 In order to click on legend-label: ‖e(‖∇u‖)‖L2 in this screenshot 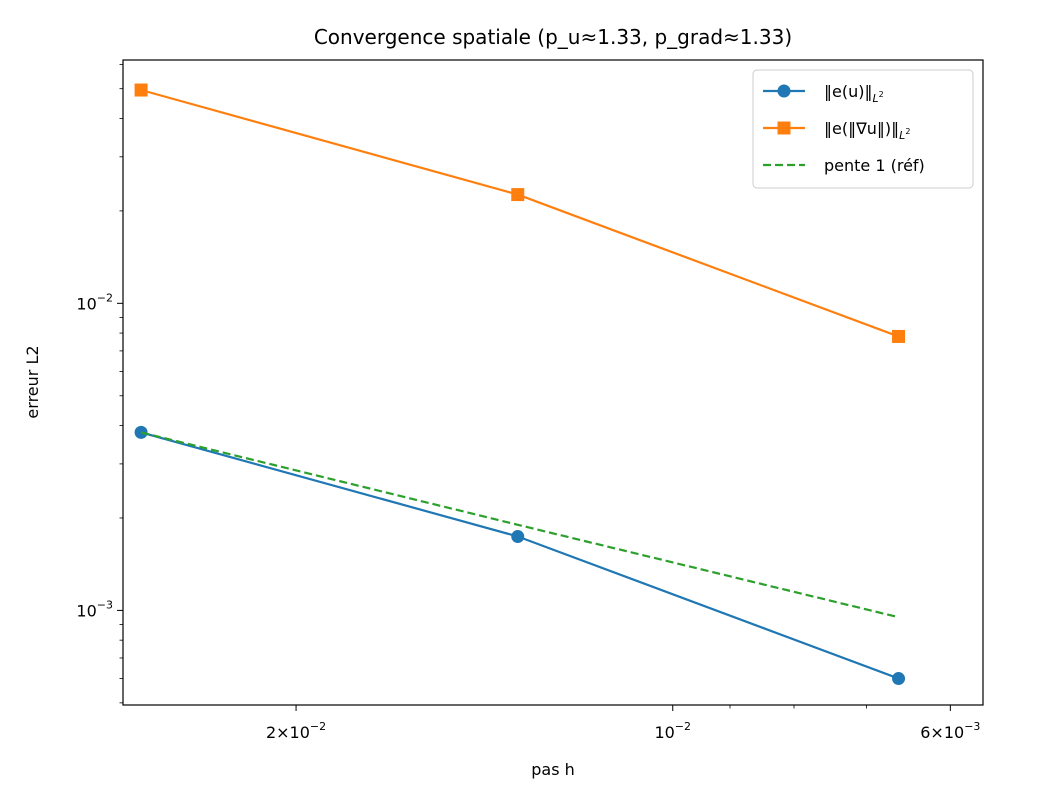, I will do `click(867, 130)`.